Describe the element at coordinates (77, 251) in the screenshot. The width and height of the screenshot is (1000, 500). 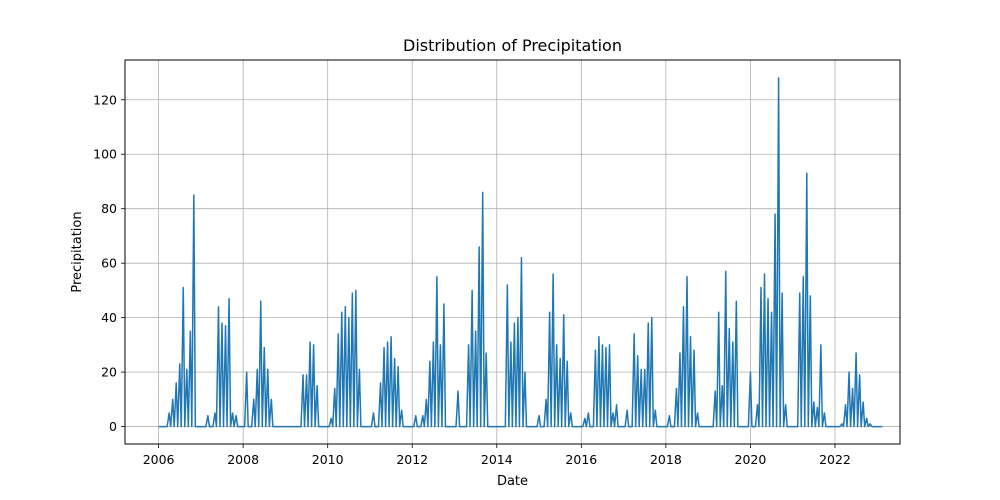
I see `y-axis-label: Precipitation` at that location.